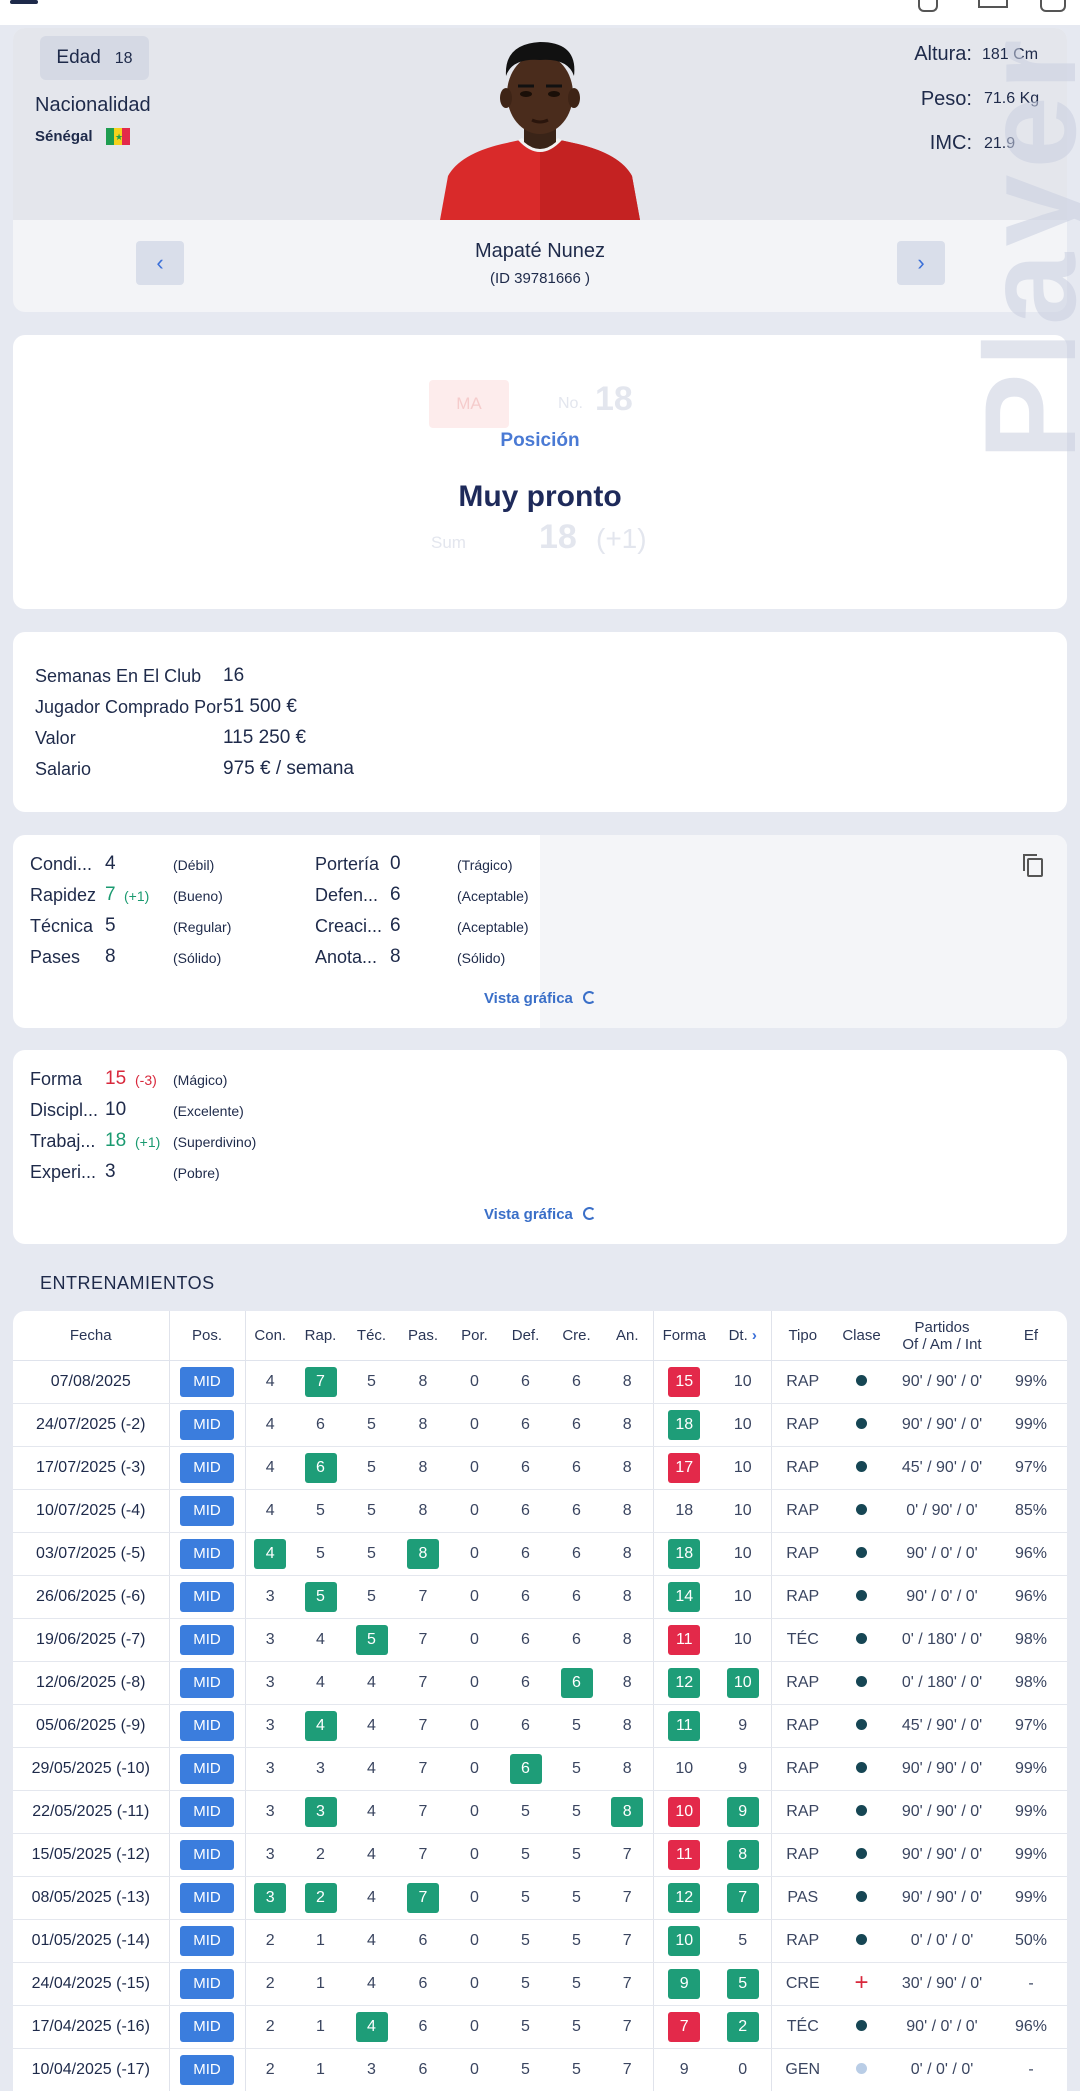  Describe the element at coordinates (91, 1554) in the screenshot. I see `row-date: 03/07/2025 (-5)` at that location.